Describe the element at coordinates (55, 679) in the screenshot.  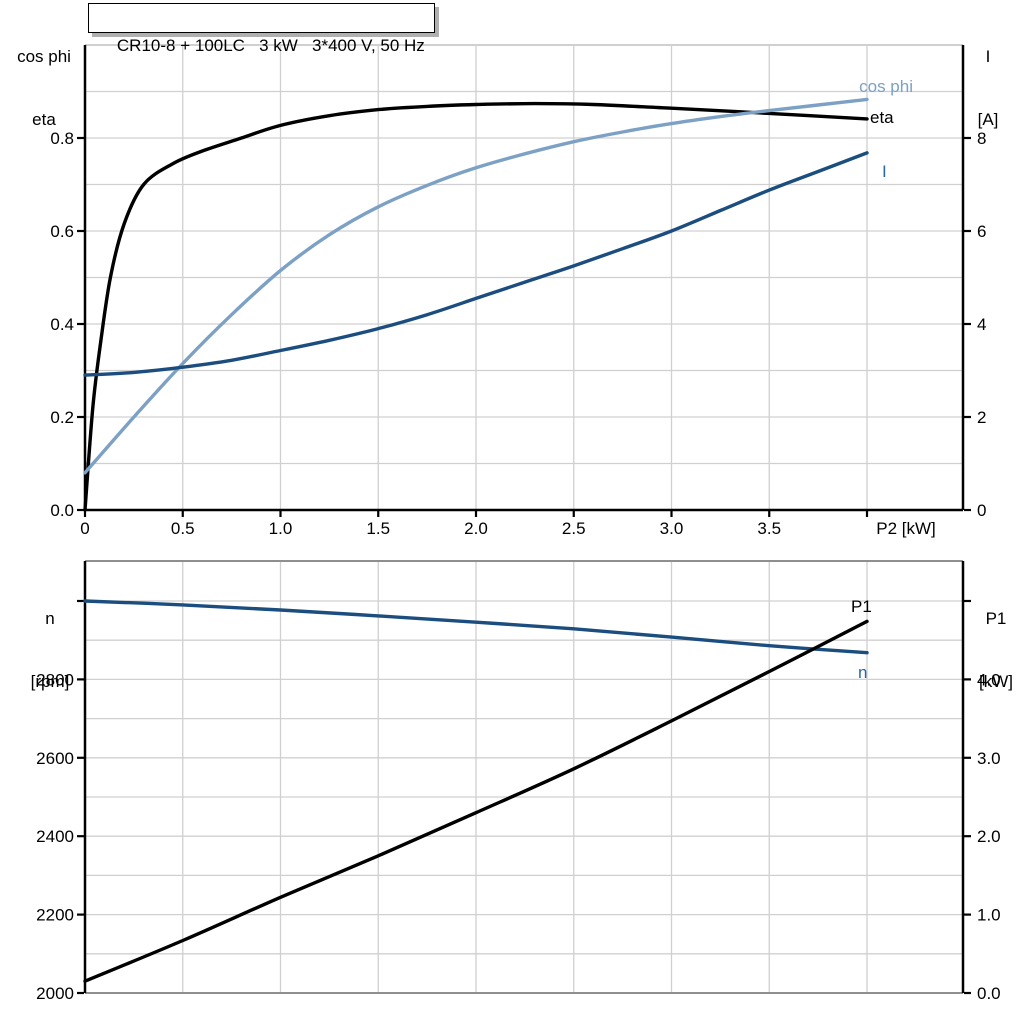
I see `left-tick-label: 2800` at that location.